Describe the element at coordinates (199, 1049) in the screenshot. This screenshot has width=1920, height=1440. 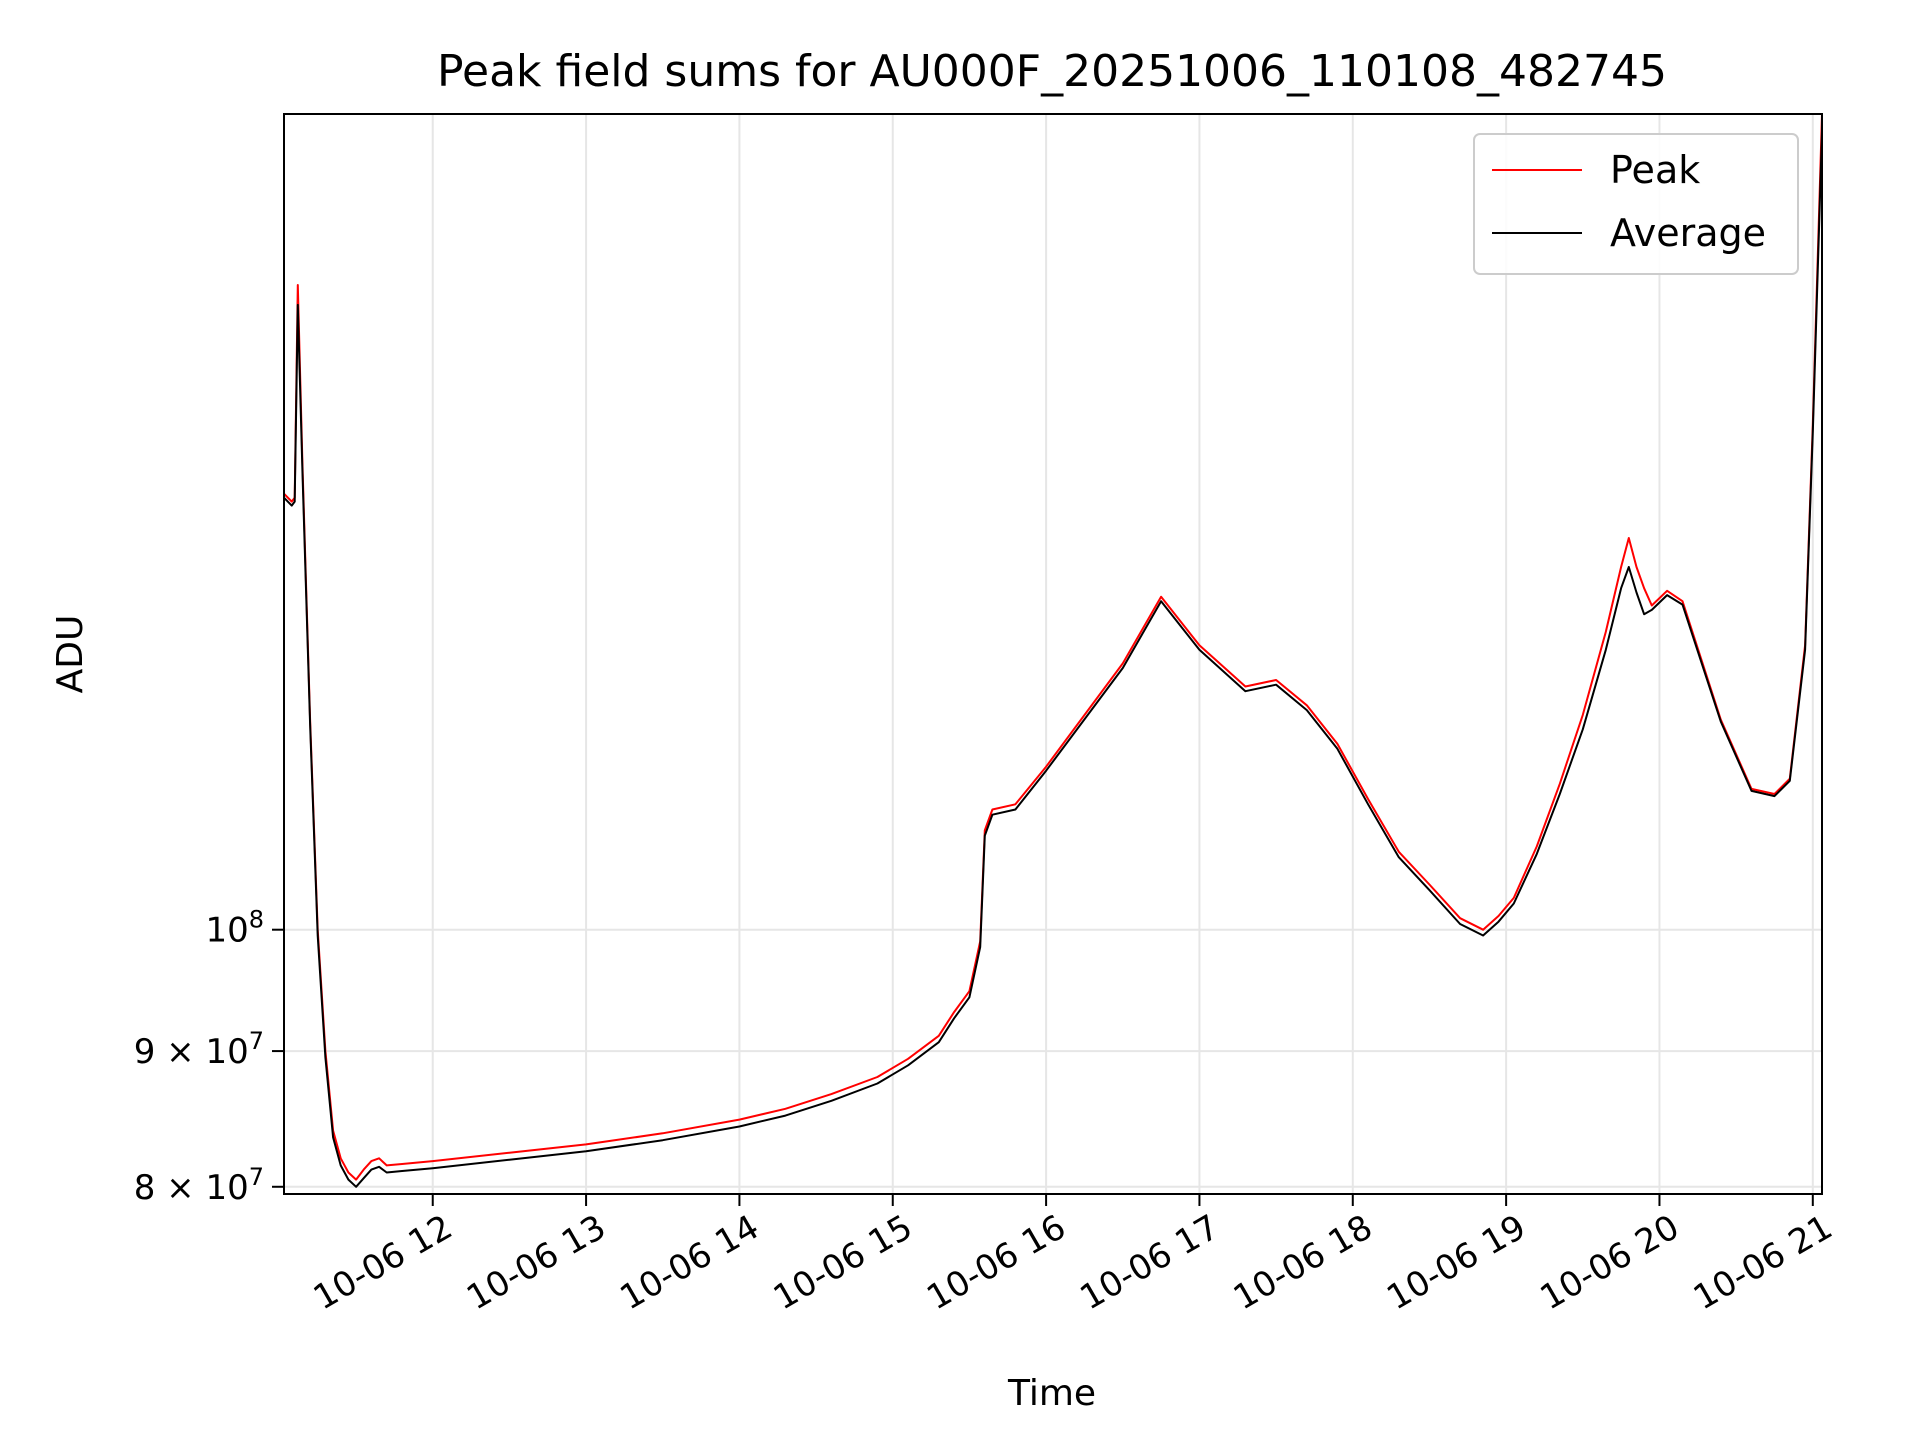
I see `y-tick-label: 9 × 107` at that location.